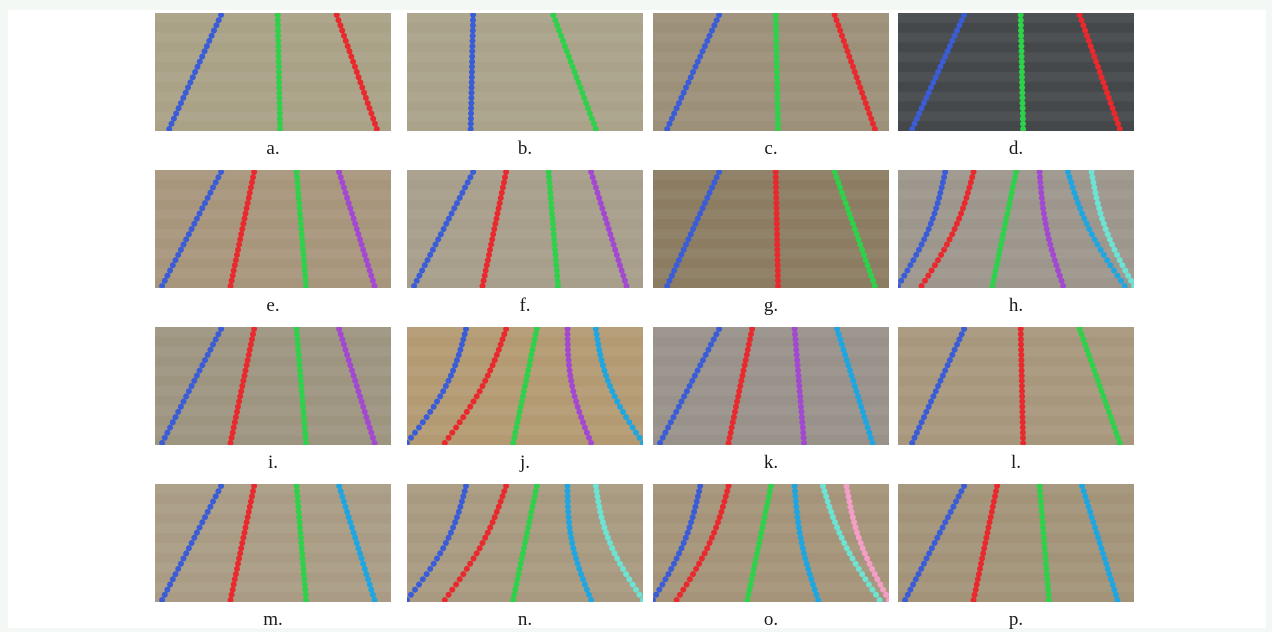  What do you see at coordinates (273, 558) in the screenshot?
I see `figure-panel: m.` at bounding box center [273, 558].